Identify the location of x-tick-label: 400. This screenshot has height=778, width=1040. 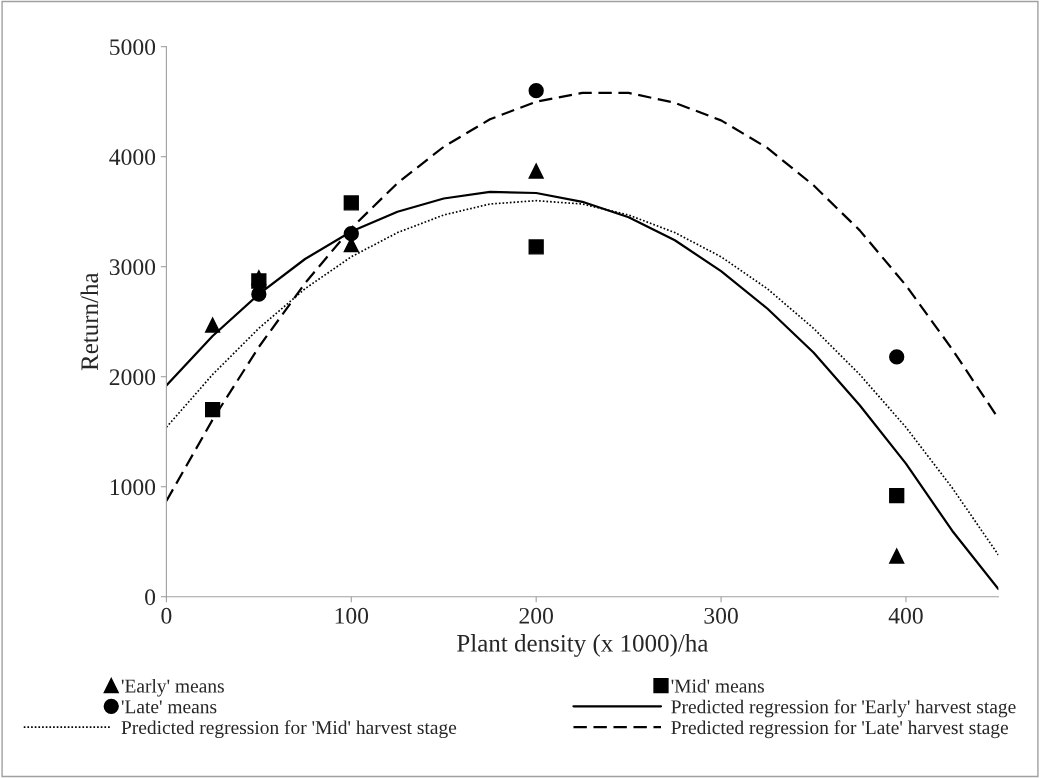
(905, 615).